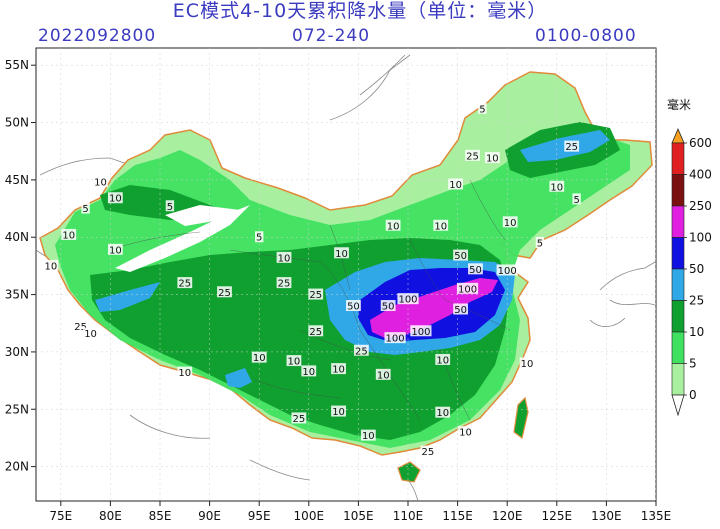 The image size is (720, 529). What do you see at coordinates (17, 295) in the screenshot?
I see `lat-tick-label: 35N` at bounding box center [17, 295].